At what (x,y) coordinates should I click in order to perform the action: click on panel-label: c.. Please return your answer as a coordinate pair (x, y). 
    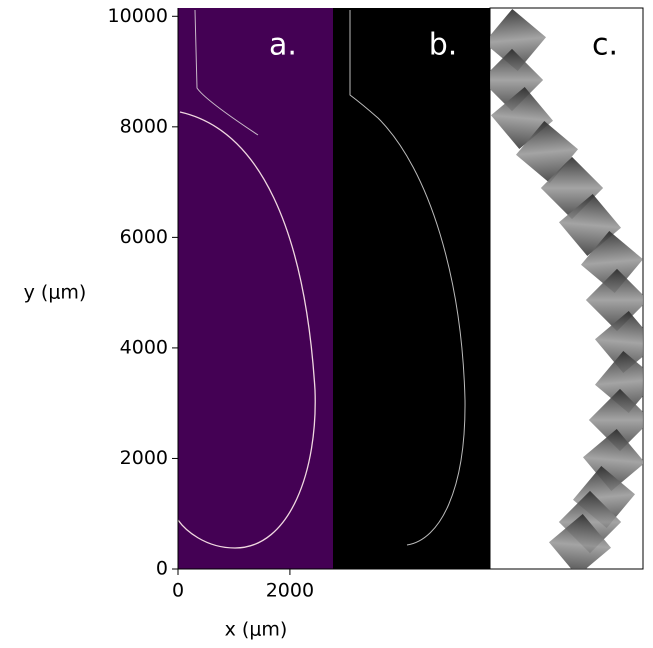
    Looking at the image, I should click on (605, 45).